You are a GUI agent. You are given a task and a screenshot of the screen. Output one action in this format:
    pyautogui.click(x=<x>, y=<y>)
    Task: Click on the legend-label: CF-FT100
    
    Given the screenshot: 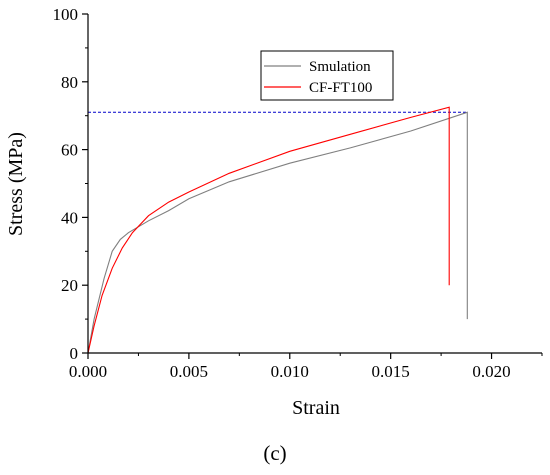 What is the action you would take?
    pyautogui.click(x=340, y=88)
    